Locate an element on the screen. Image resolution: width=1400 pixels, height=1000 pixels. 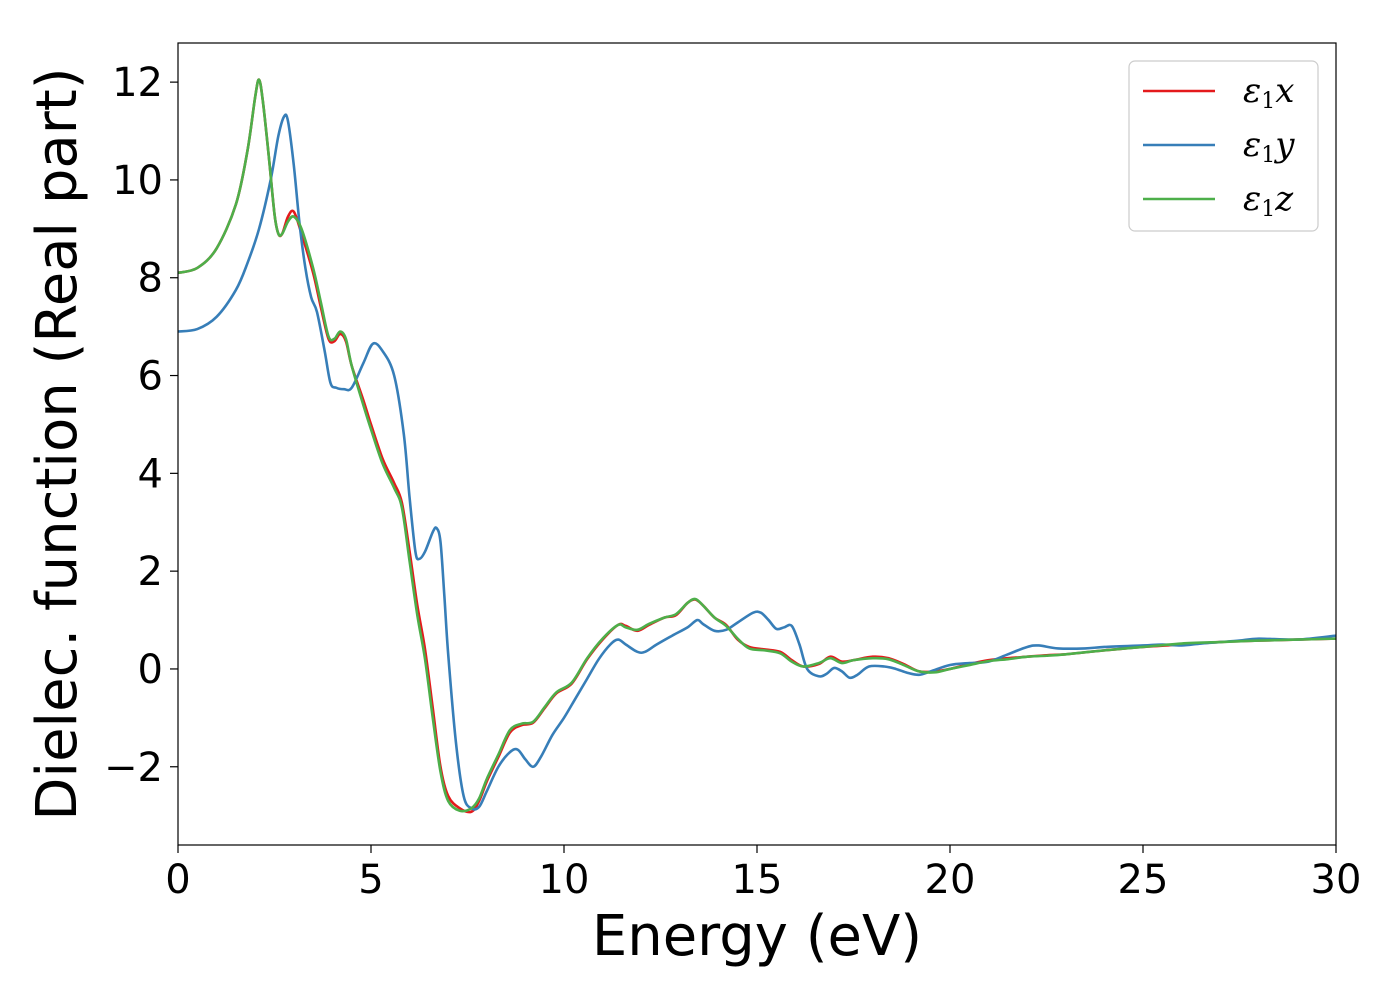
y-tick-label: 4 is located at coordinates (150, 474).